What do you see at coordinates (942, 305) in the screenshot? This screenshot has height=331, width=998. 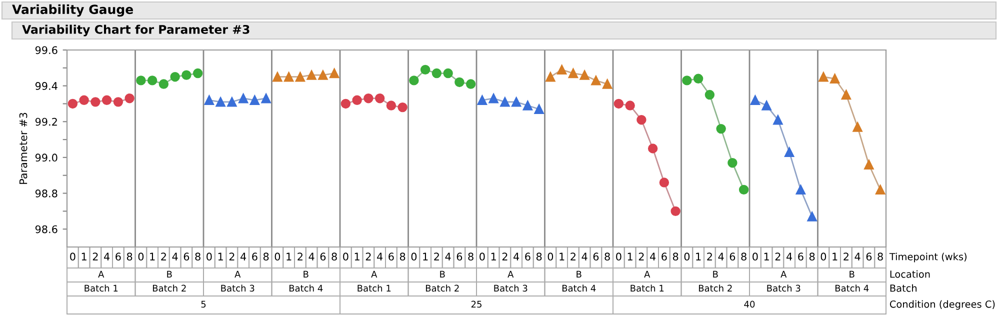 I see `text: Condition (degrees C)` at bounding box center [942, 305].